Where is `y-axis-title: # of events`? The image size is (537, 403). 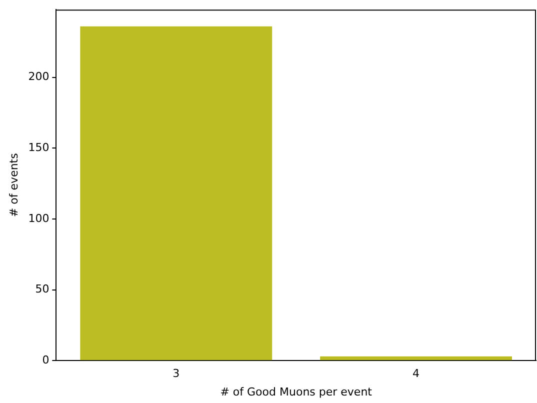 y-axis-title: # of events is located at coordinates (13, 185).